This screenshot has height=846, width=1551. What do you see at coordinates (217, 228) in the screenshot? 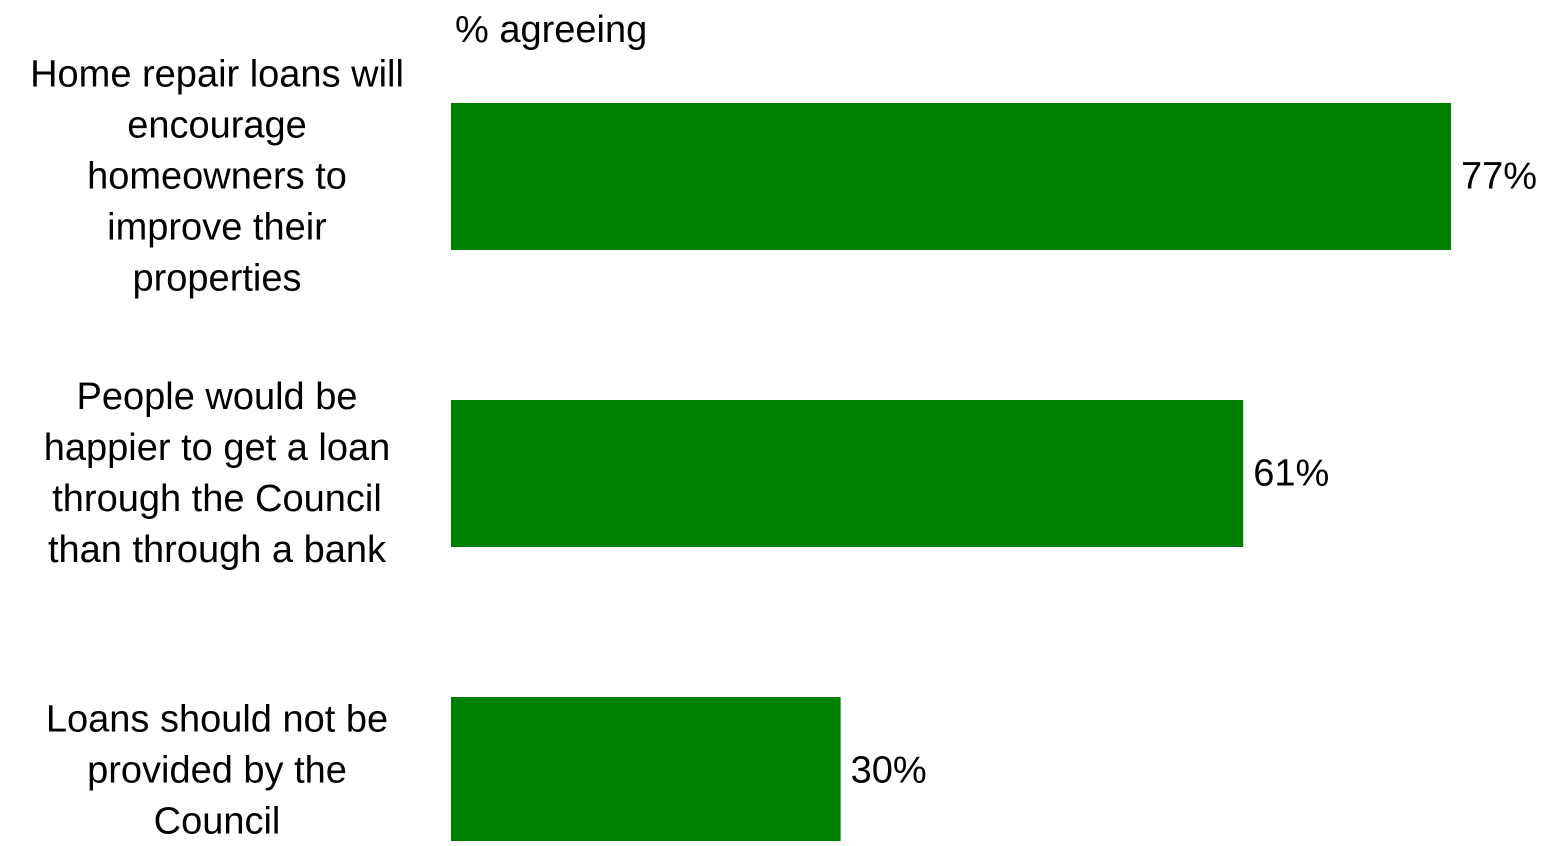
I see `category-label-line: improve their` at bounding box center [217, 228].